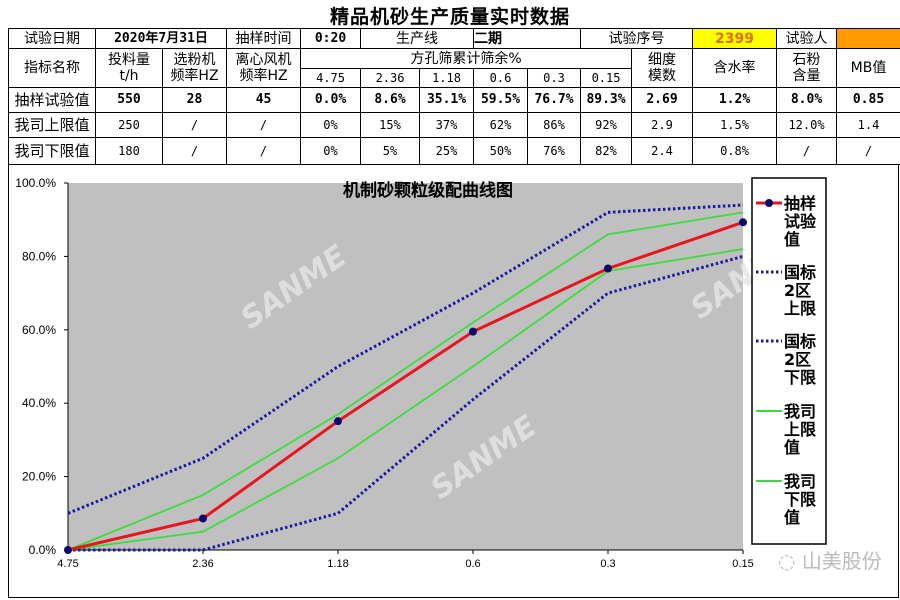 Image resolution: width=900 pixels, height=600 pixels. Describe the element at coordinates (449, 17) in the screenshot. I see `page-title: 精品机砂生产质量实时数据` at that location.